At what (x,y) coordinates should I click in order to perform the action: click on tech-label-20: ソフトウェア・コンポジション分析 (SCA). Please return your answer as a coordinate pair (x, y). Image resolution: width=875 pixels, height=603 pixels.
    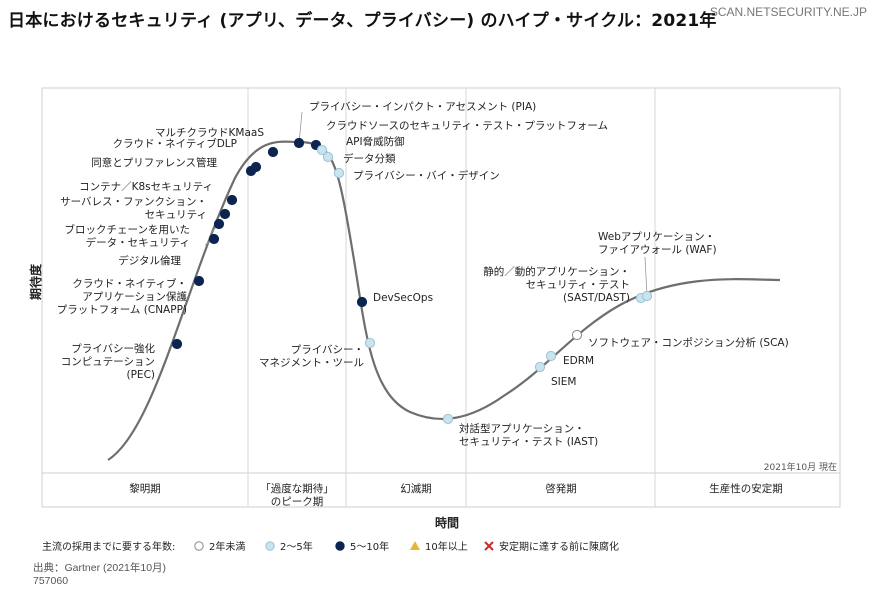
    Looking at the image, I should click on (688, 342).